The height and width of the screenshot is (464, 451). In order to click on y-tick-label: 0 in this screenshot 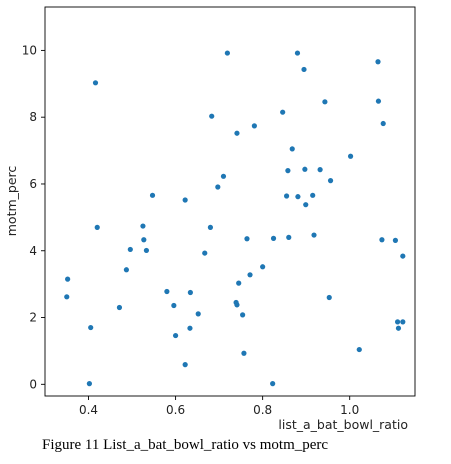, I will do `click(33, 384)`.